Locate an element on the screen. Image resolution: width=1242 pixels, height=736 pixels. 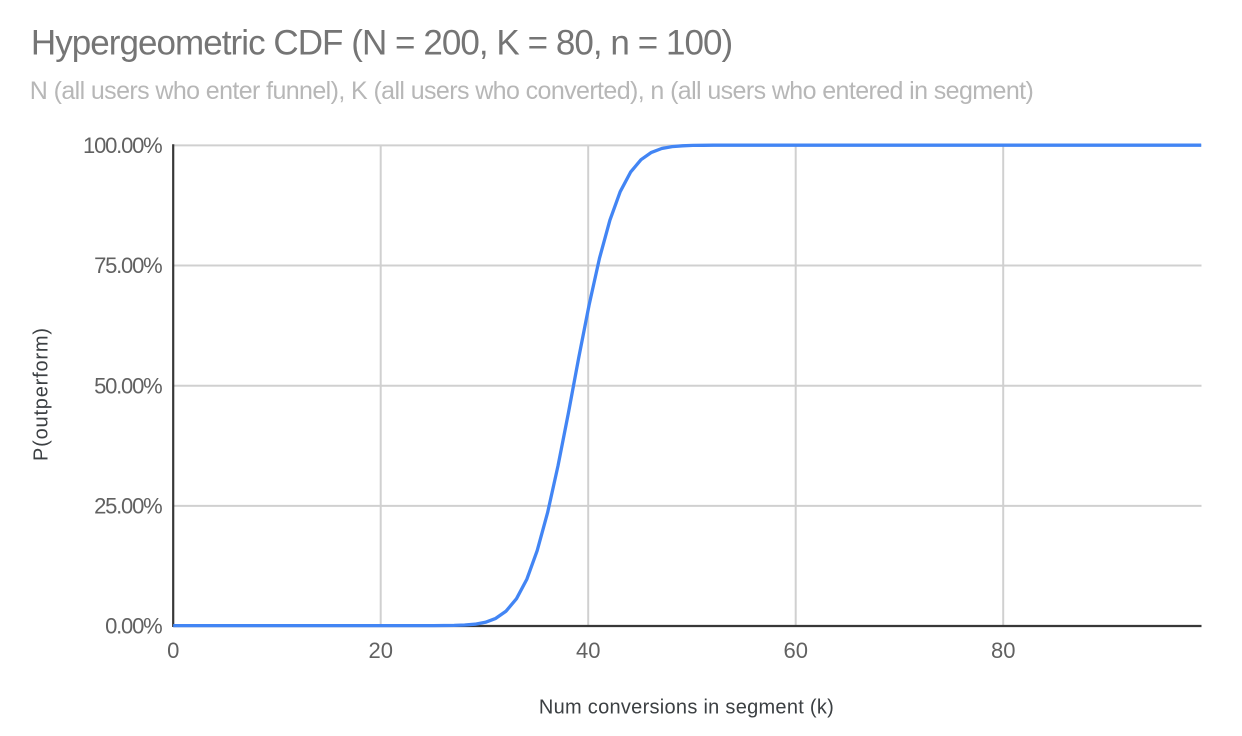
svg-text: 40 is located at coordinates (588, 650).